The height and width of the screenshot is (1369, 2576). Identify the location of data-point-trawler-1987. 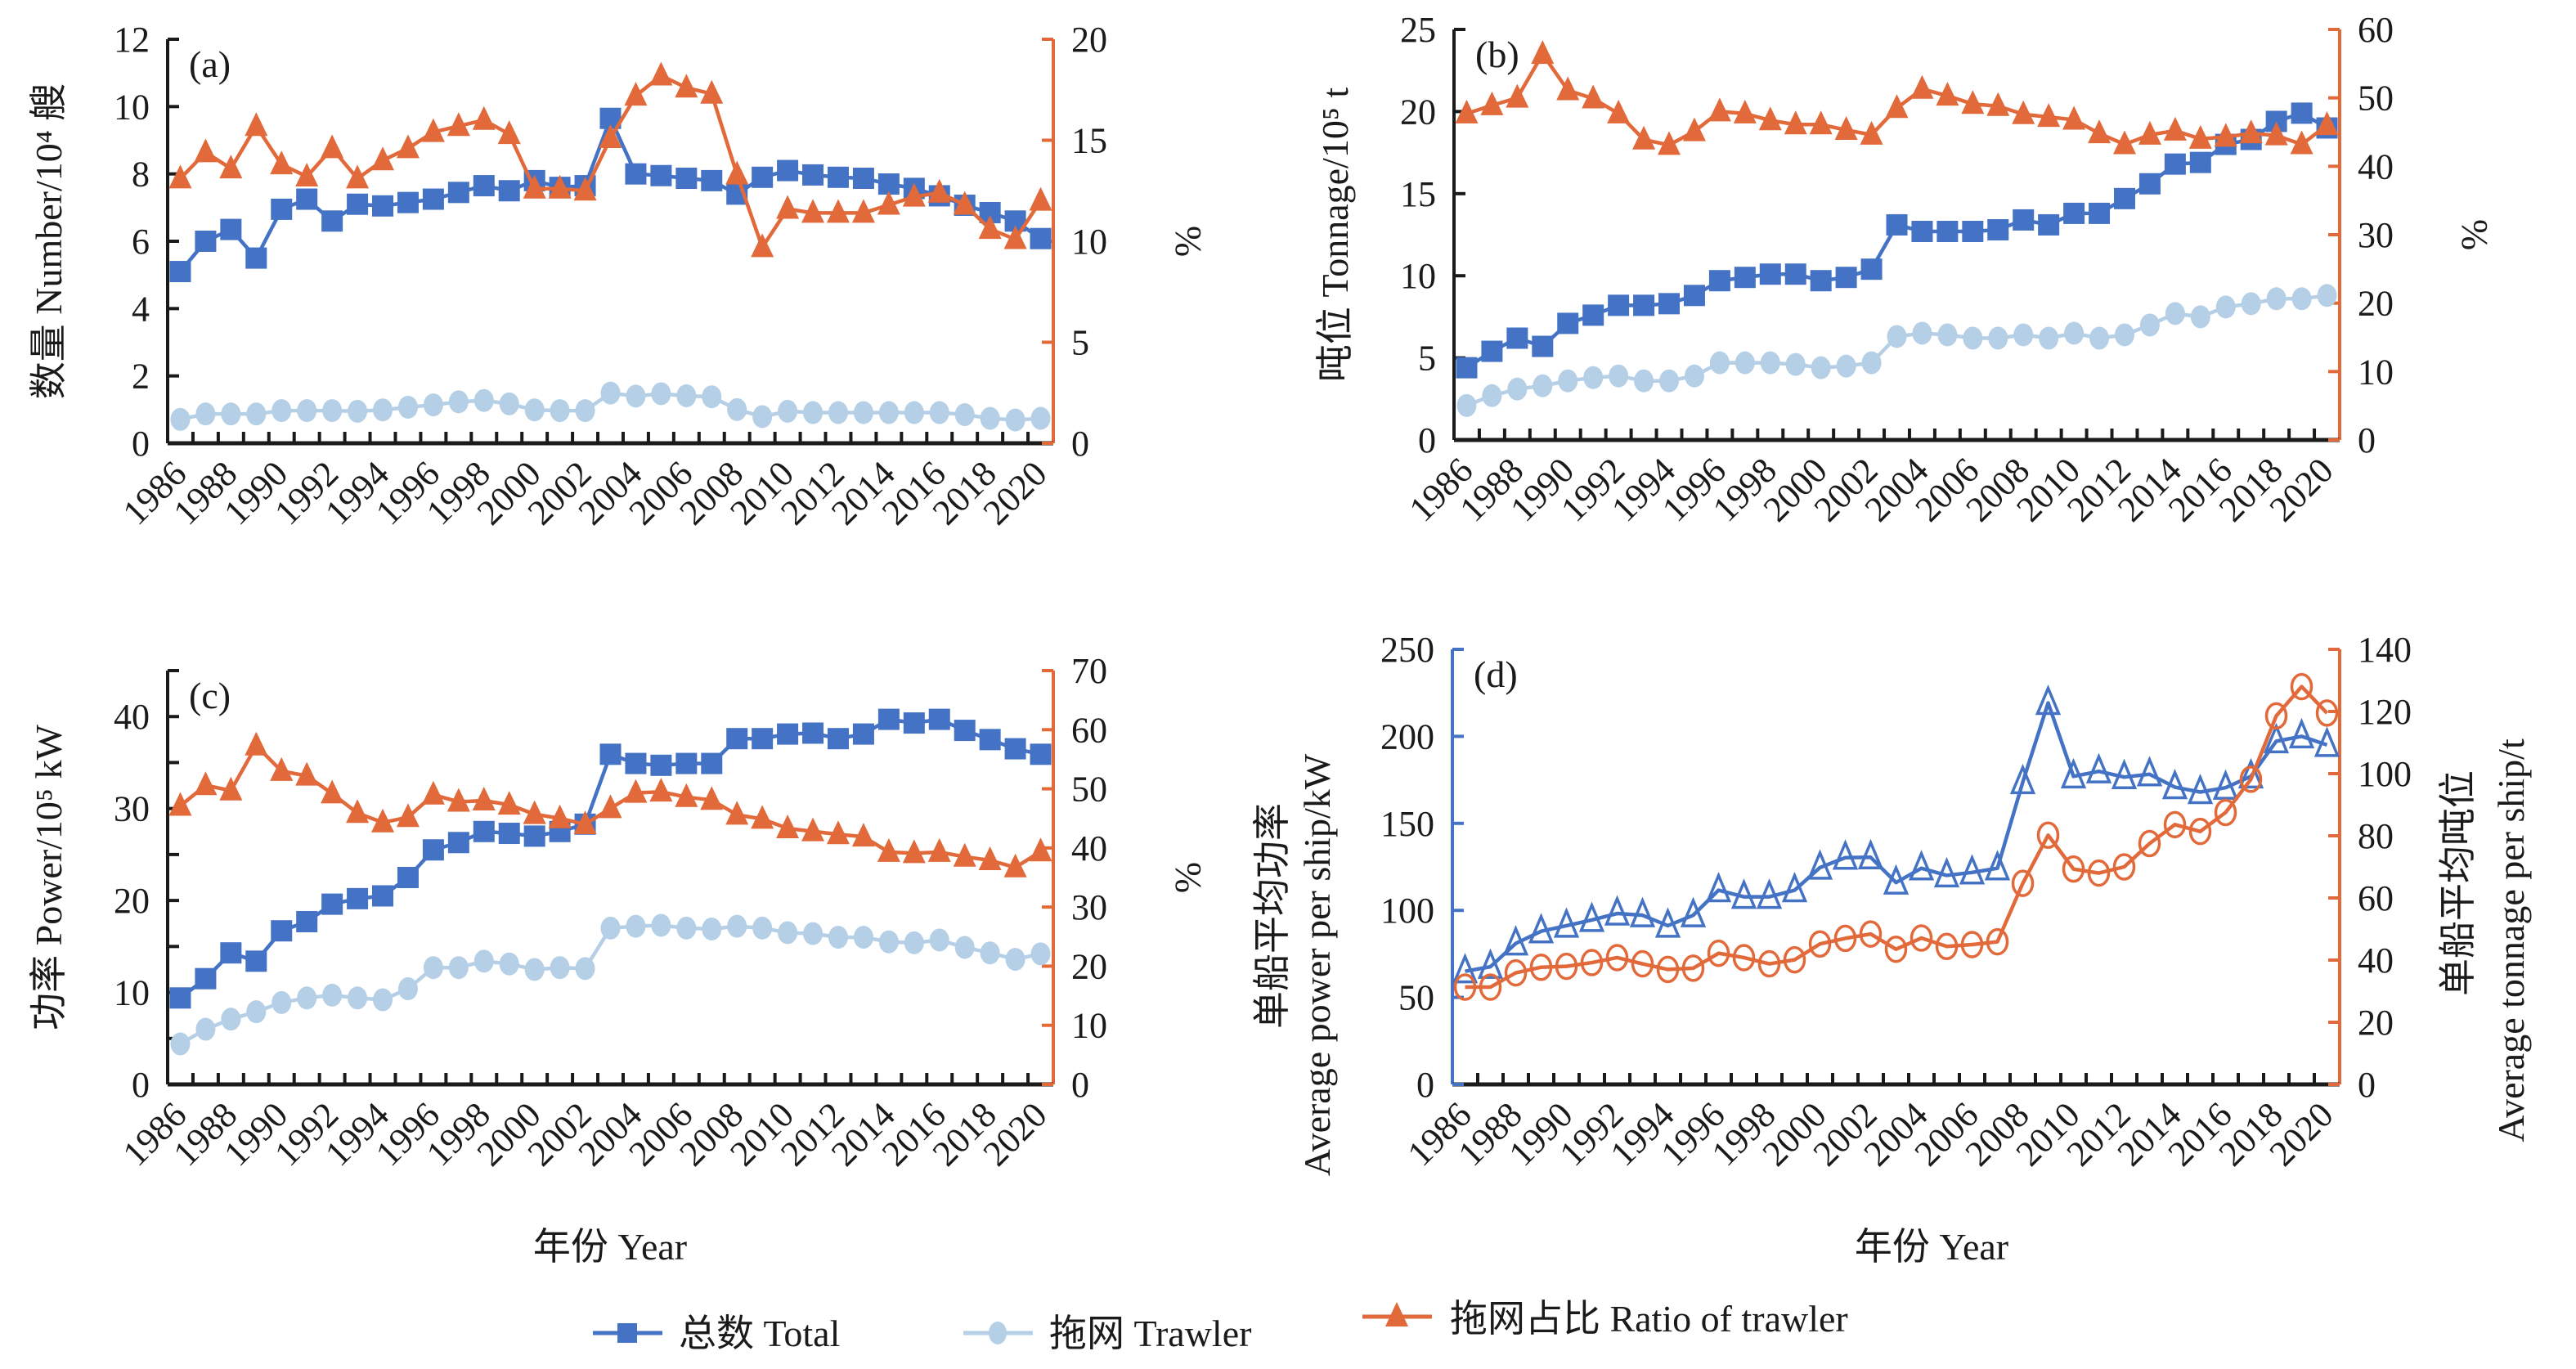
(205, 1029).